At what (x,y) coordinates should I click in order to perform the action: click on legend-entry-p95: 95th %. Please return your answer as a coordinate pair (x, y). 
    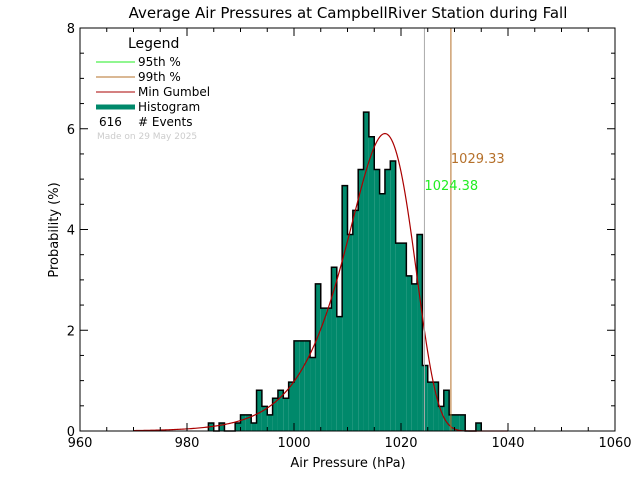
    Looking at the image, I should click on (159, 62).